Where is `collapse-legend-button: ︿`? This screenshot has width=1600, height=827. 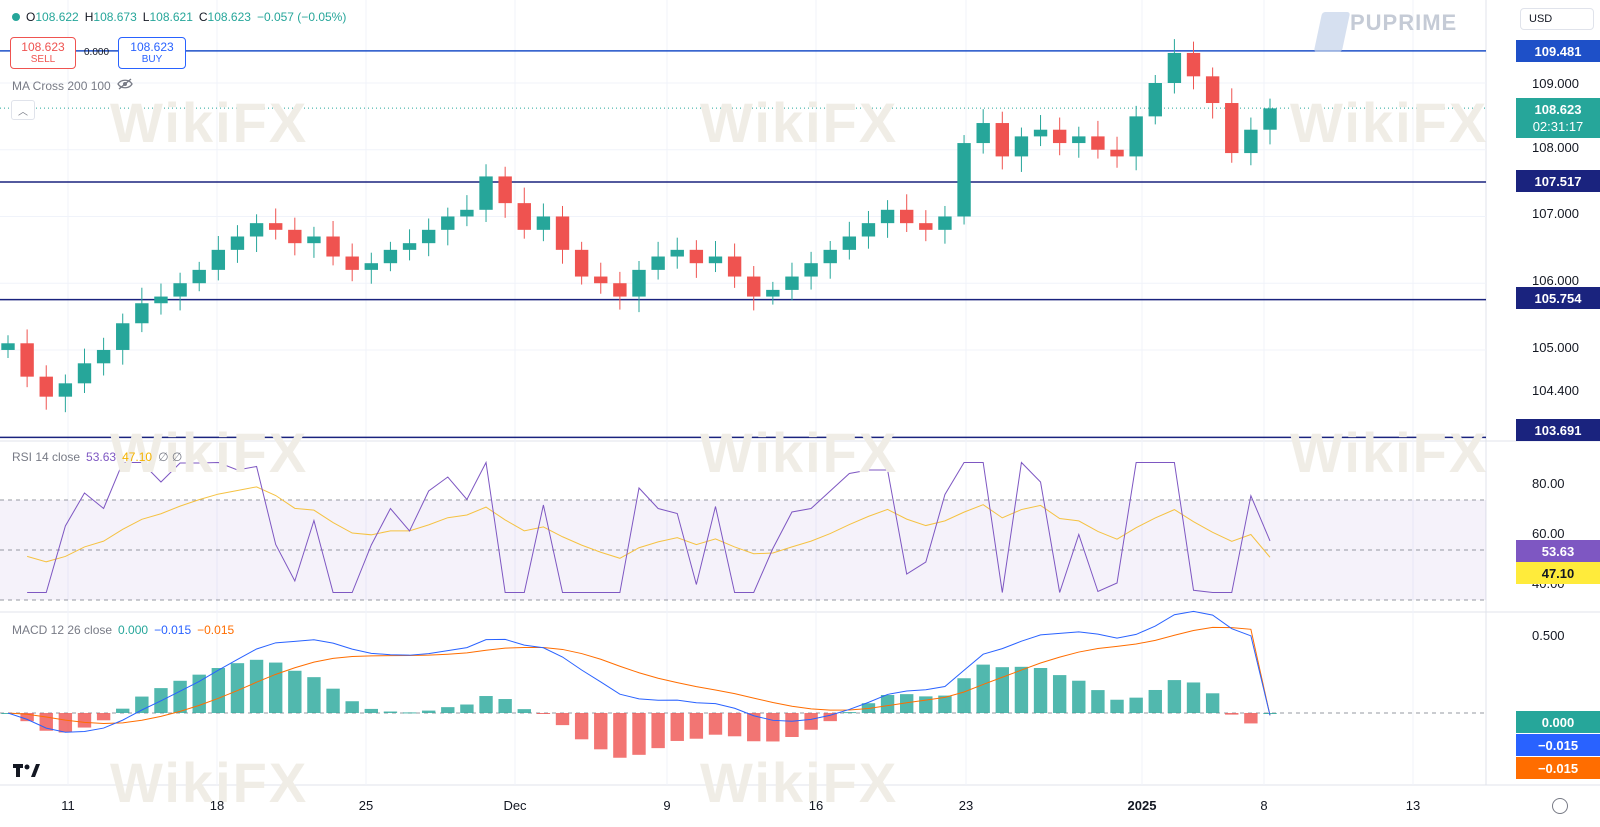
collapse-legend-button: ︿ is located at coordinates (23, 110).